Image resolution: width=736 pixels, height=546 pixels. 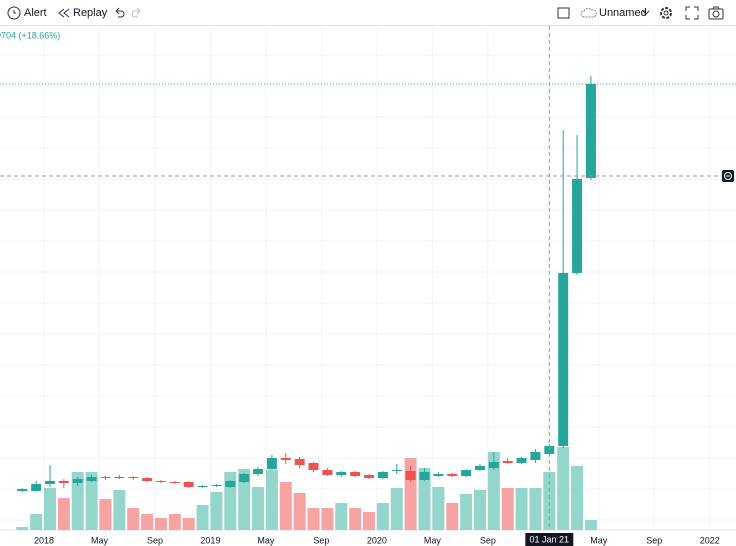 I want to click on crosshair-label: 01 Jan 21, so click(x=550, y=539).